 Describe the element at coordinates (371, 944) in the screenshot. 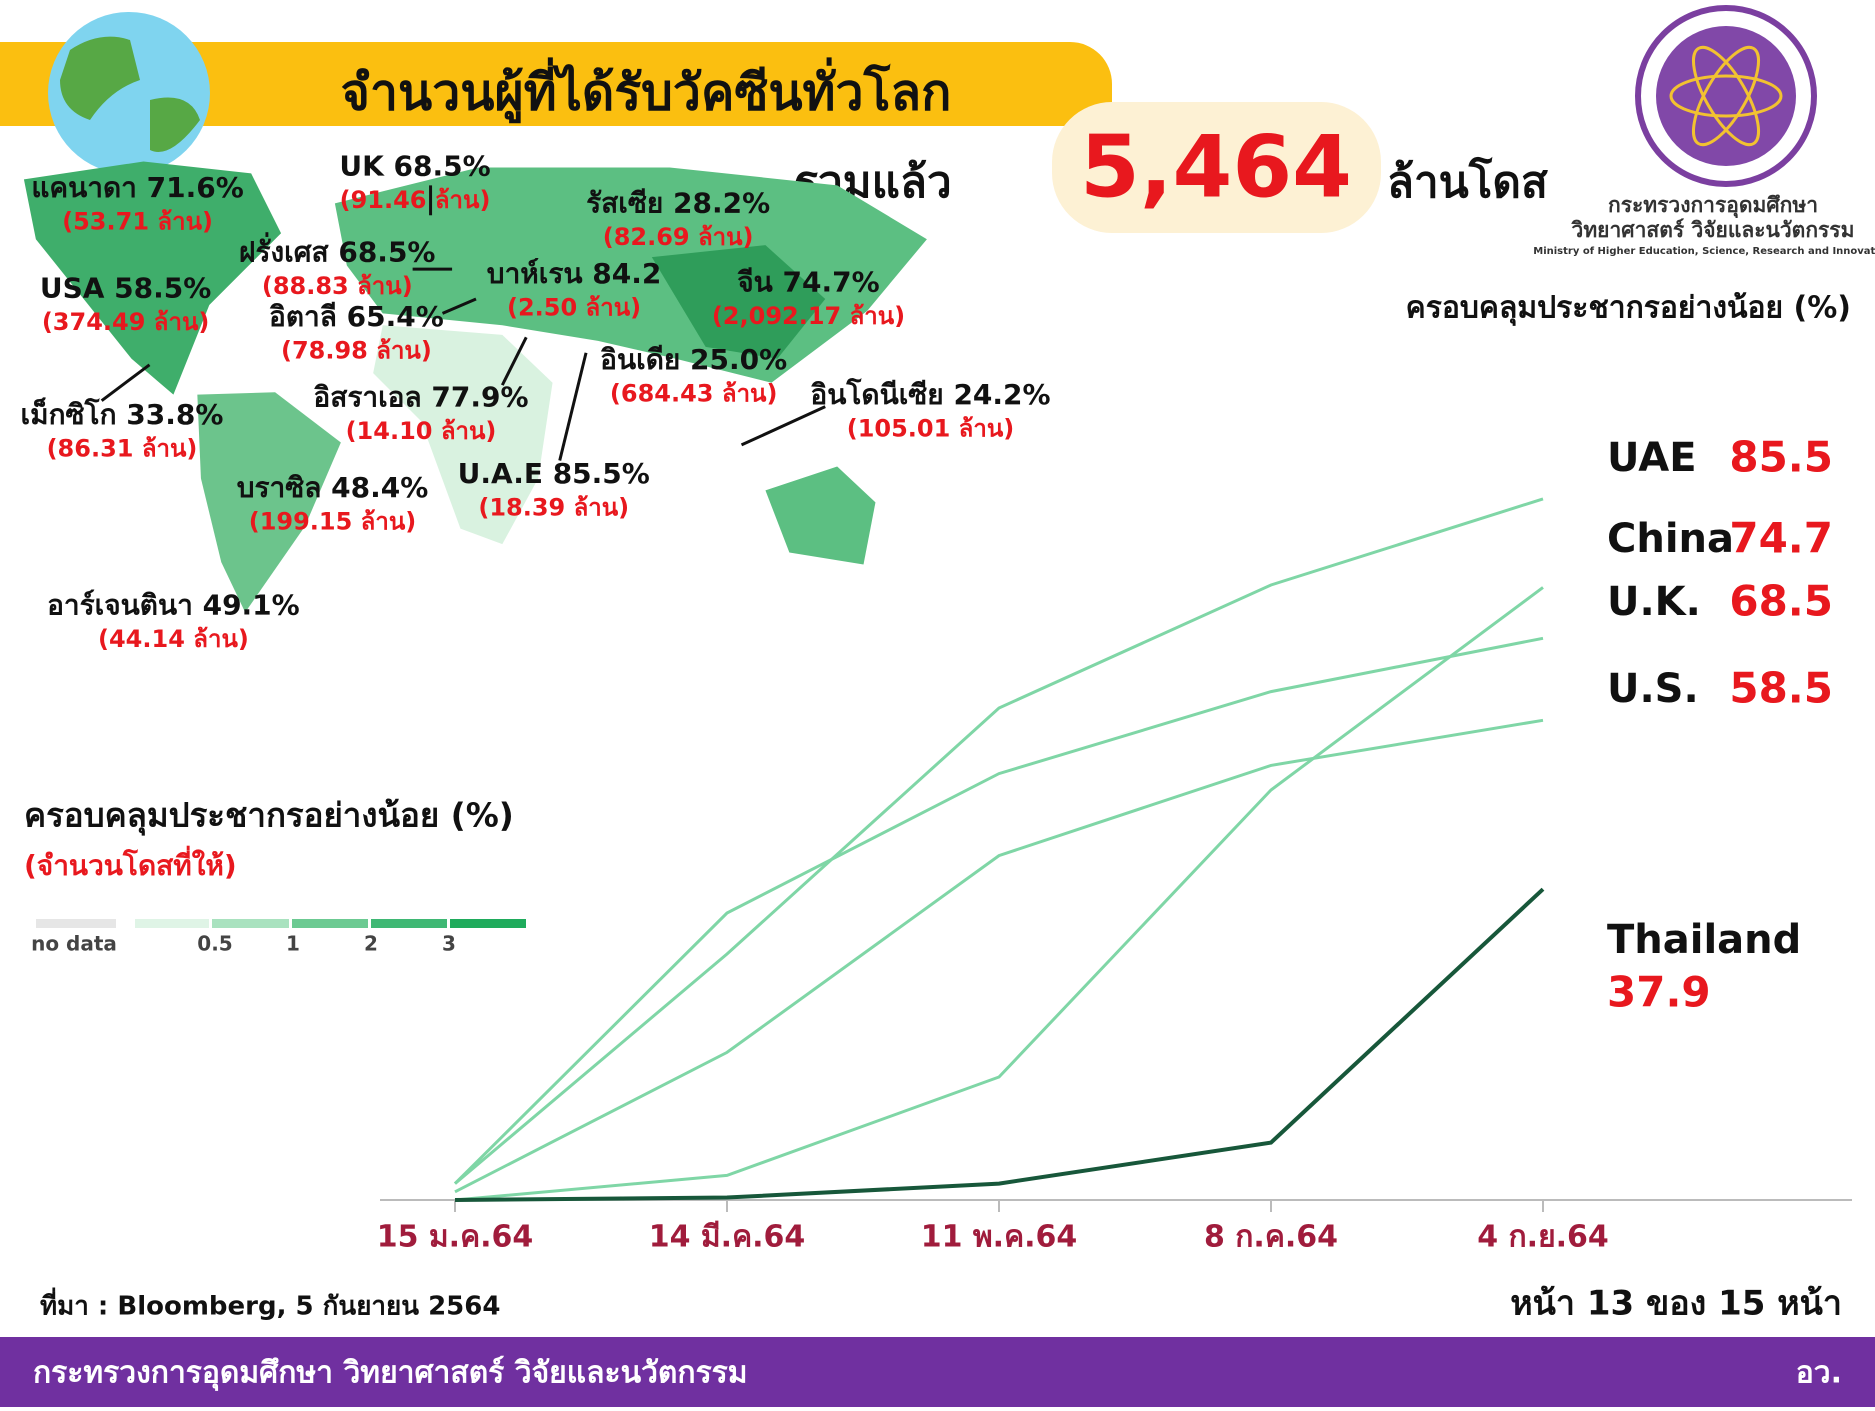

I see `legend-label: 2` at that location.